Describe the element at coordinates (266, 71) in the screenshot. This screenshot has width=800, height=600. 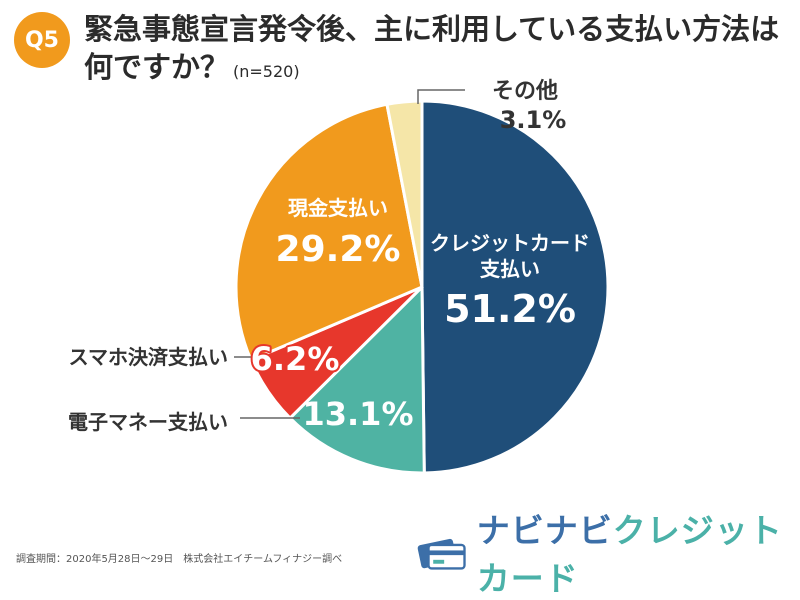
I see `sample-size: (n=520)` at that location.